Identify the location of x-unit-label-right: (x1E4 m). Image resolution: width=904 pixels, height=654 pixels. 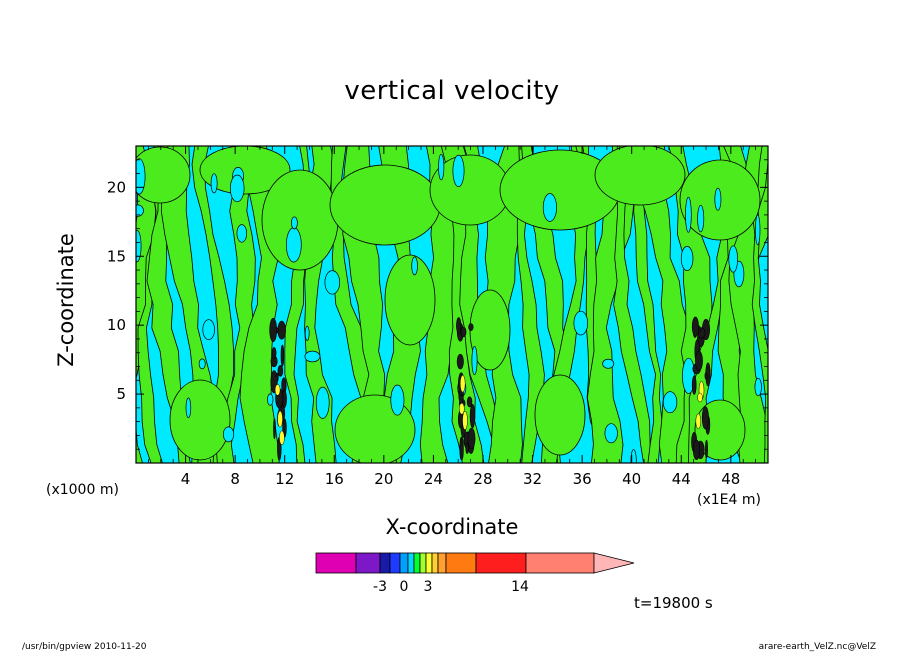
(729, 500).